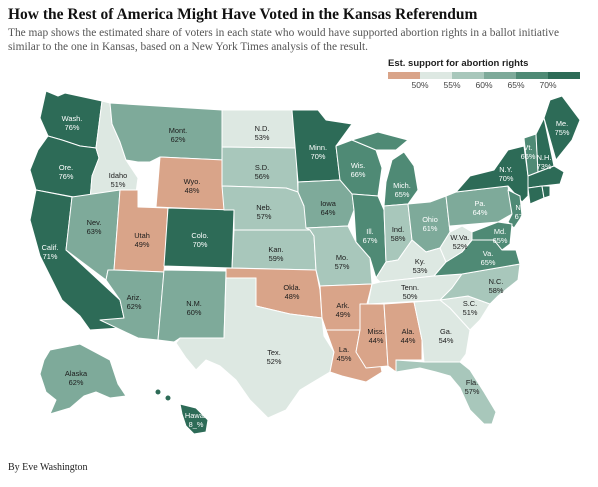 This screenshot has height=487, width=598. Describe the element at coordinates (358, 165) in the screenshot. I see `state-label-wi: Wis.` at that location.